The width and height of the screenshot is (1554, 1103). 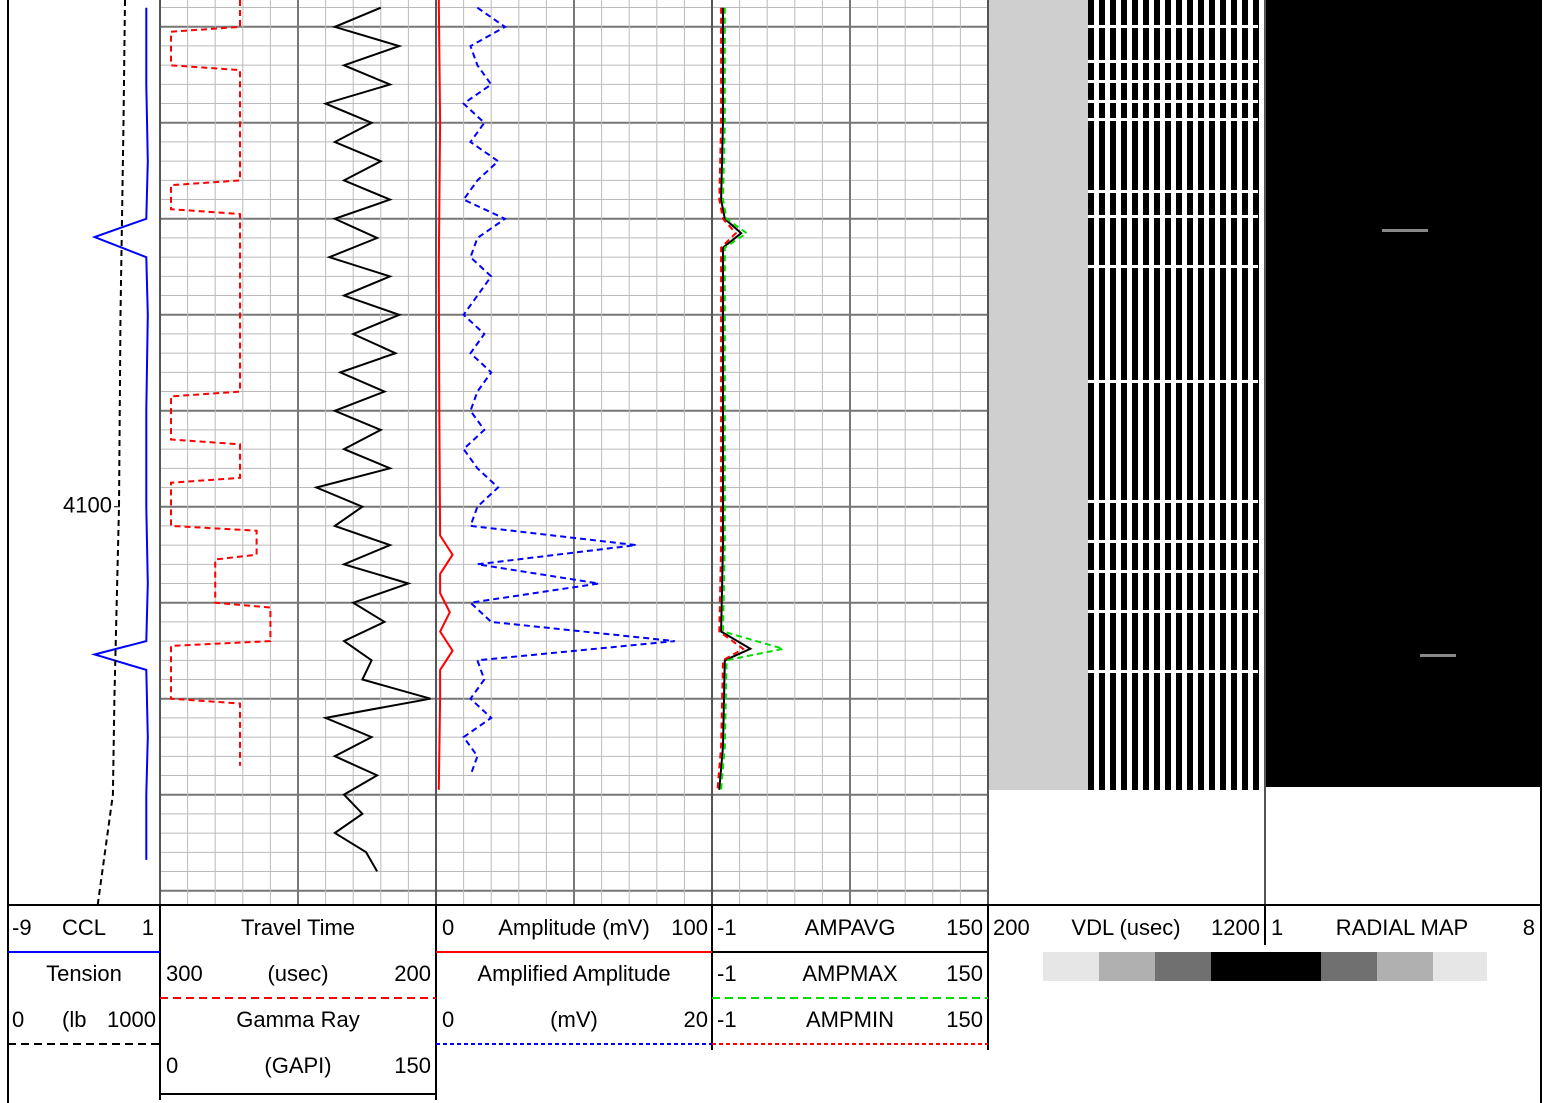 What do you see at coordinates (412, 973) in the screenshot?
I see `scale-max: 200` at bounding box center [412, 973].